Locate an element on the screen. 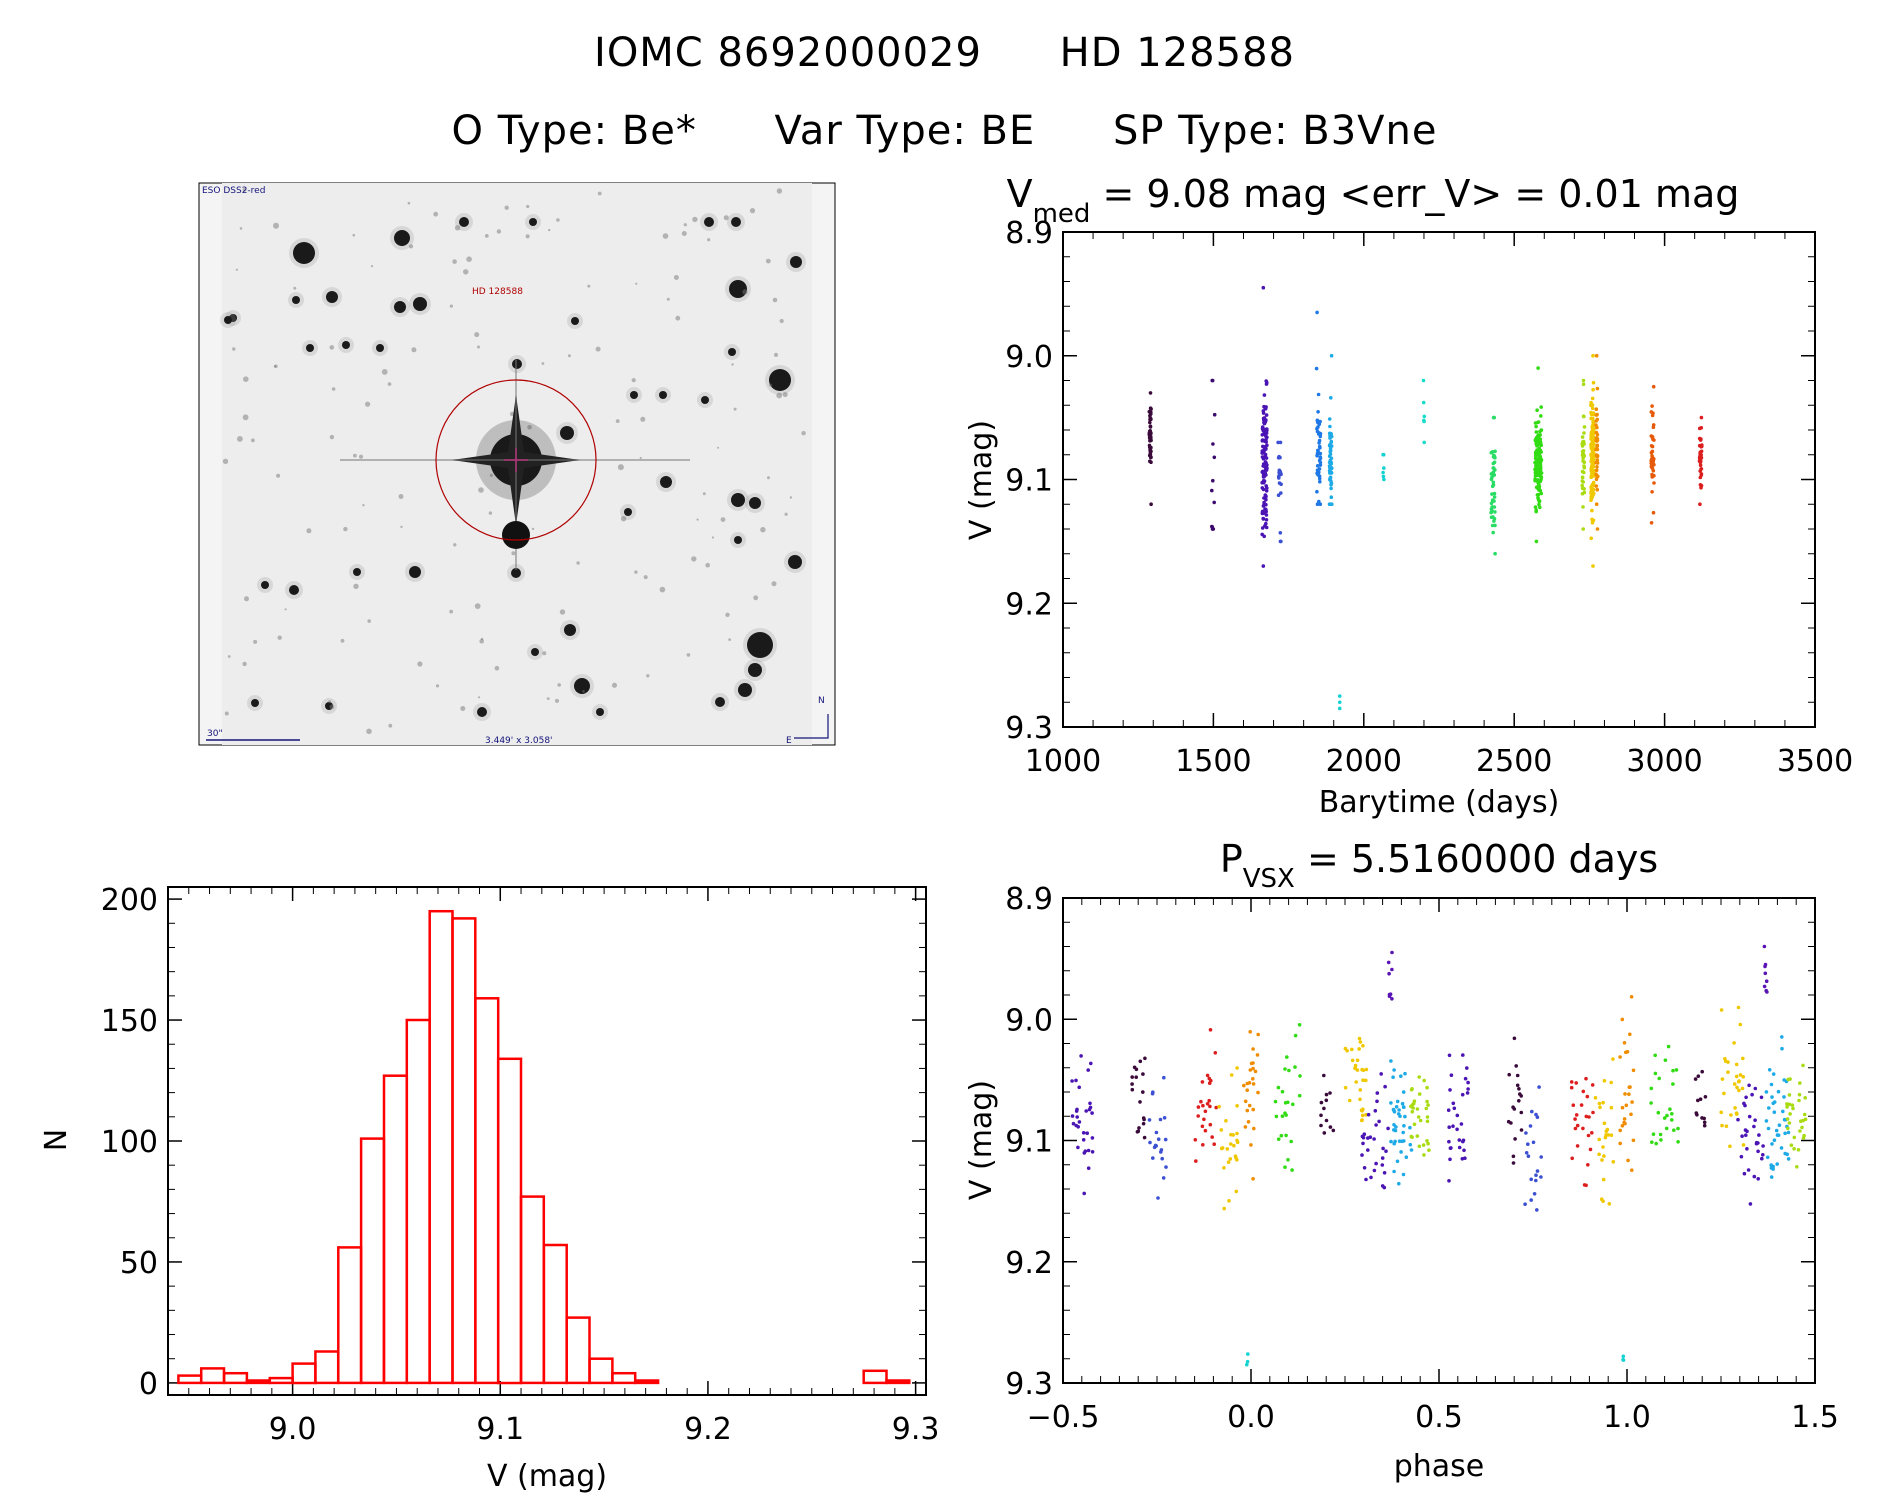 This screenshot has height=1494, width=1889. header-line-2: O Type: Be* Var Type: BE SP Type: B3Vne is located at coordinates (944, 131).